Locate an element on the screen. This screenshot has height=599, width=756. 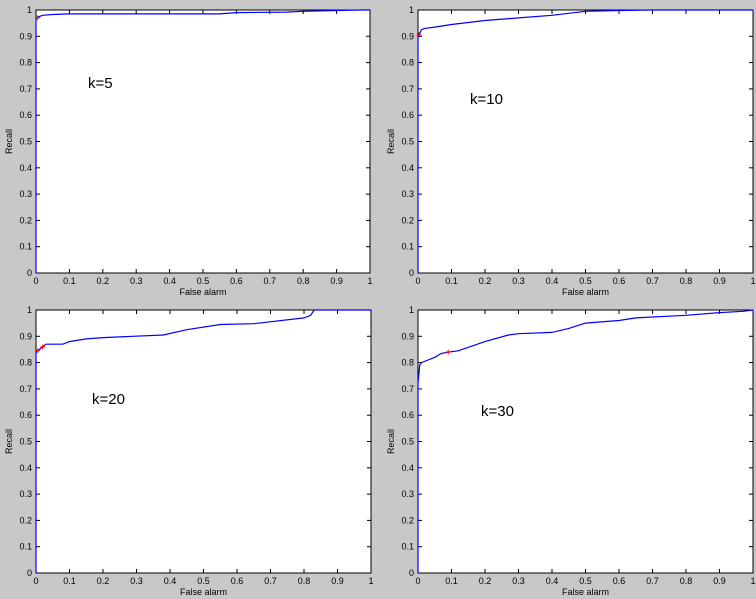
k-value-annotation: k=30 is located at coordinates (497, 411).